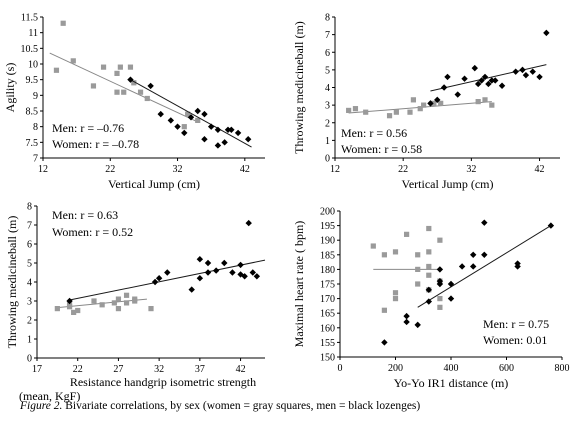 The image size is (580, 422). I want to click on y-tick-label: 180, so click(327, 270).